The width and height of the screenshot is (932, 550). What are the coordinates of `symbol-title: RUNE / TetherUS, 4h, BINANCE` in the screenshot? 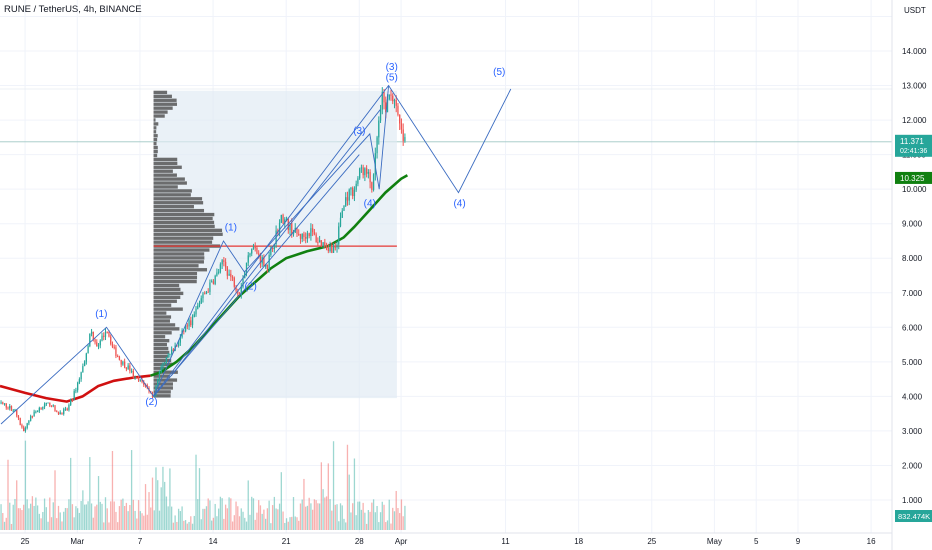 It's located at (73, 9).